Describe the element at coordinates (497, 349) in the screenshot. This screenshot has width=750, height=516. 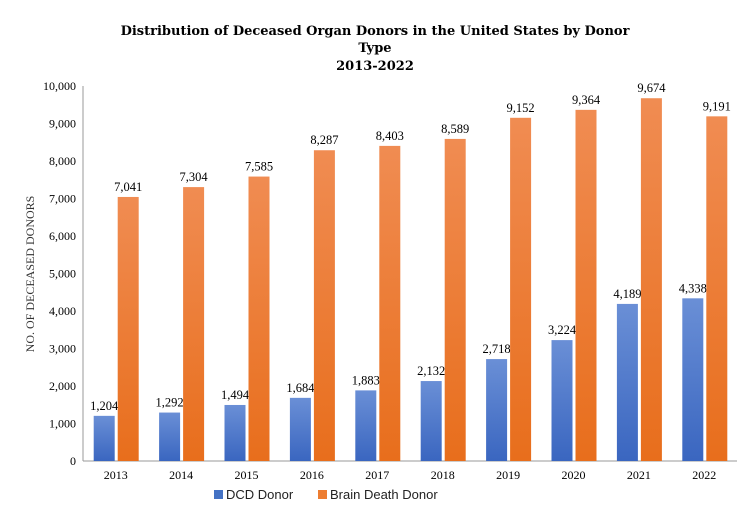
I see `data-label: 2,718` at that location.